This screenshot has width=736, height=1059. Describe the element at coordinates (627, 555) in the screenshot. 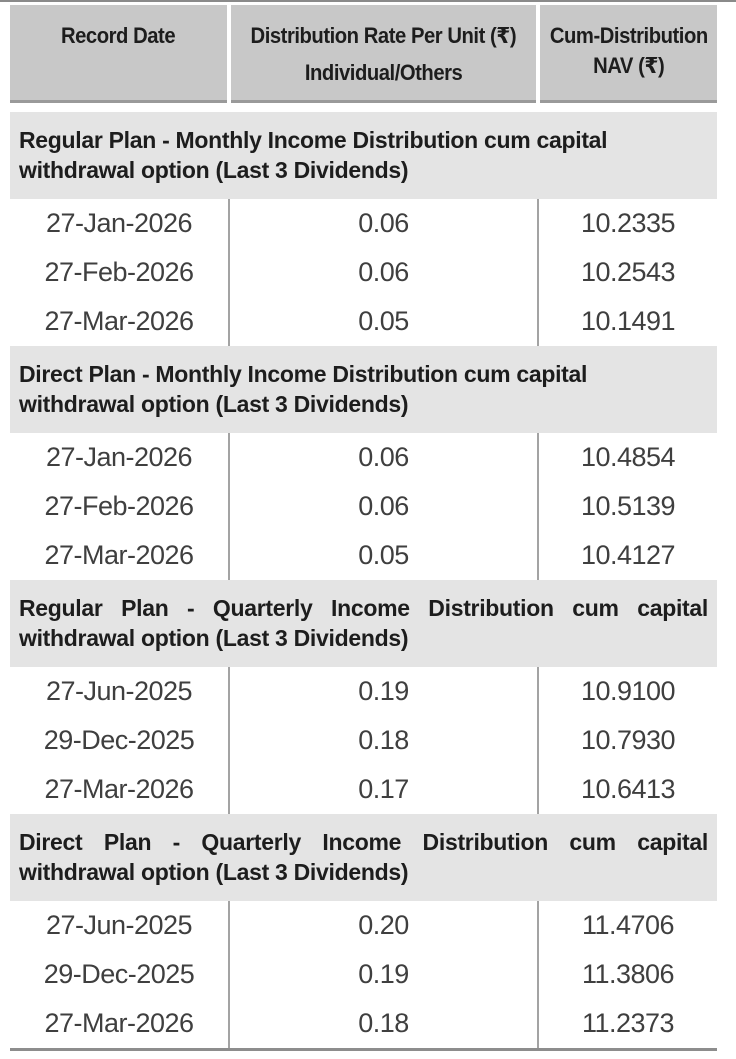

I see `nav-cell: 10.4127` at that location.